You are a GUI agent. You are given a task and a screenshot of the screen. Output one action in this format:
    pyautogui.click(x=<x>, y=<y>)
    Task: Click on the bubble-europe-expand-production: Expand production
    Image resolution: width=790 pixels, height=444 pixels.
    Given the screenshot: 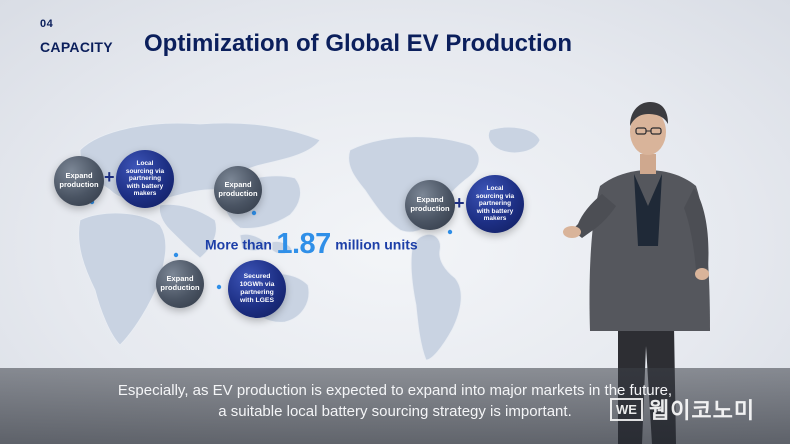 What is the action you would take?
    pyautogui.click(x=79, y=181)
    